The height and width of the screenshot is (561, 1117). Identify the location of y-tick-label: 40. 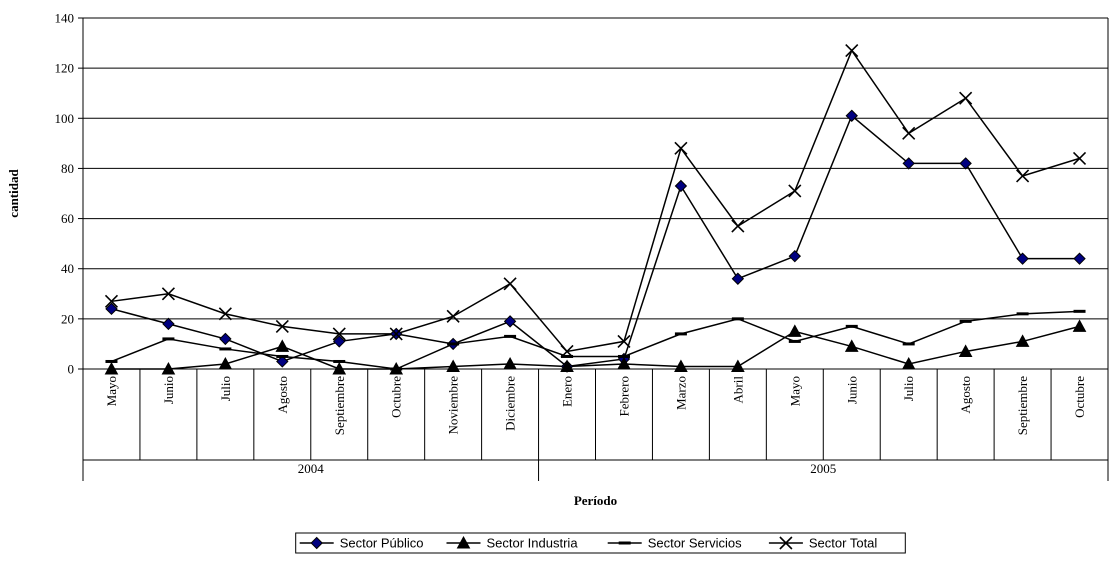
(67, 268).